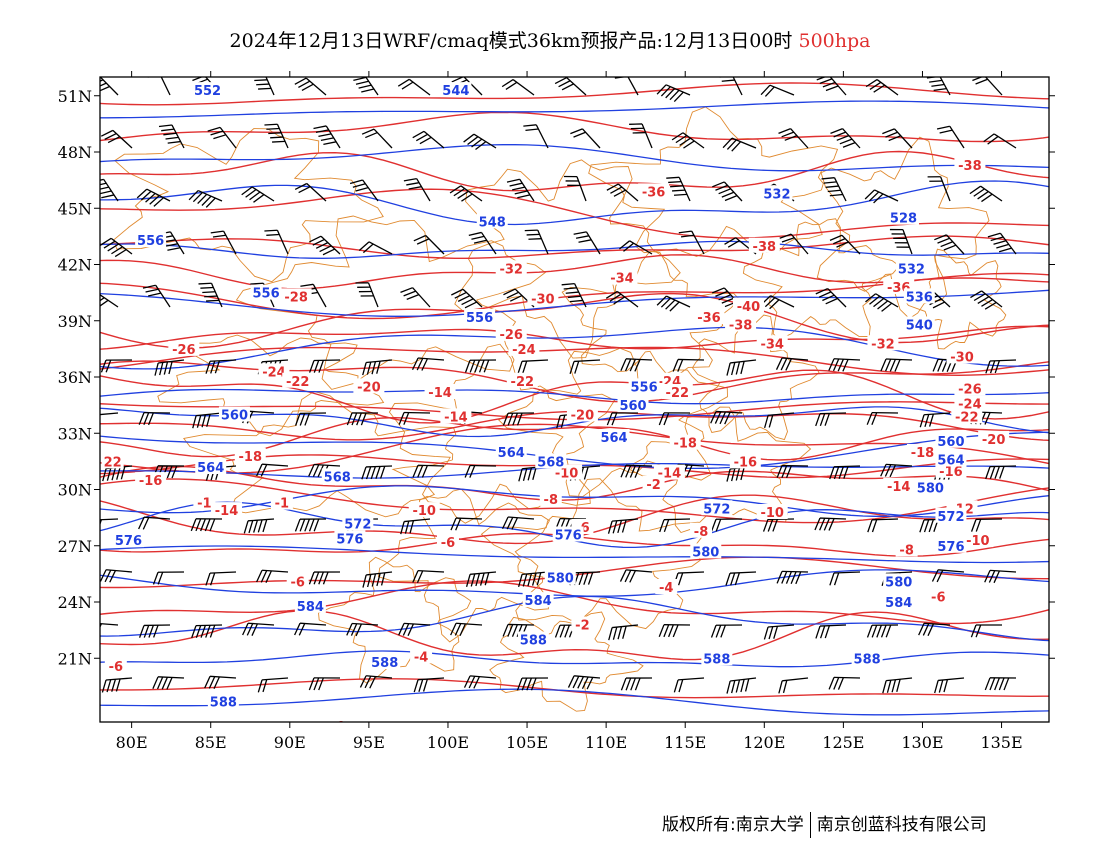 This screenshot has width=1100, height=850. Describe the element at coordinates (271, 385) in the screenshot. I see `boundary-line` at that location.